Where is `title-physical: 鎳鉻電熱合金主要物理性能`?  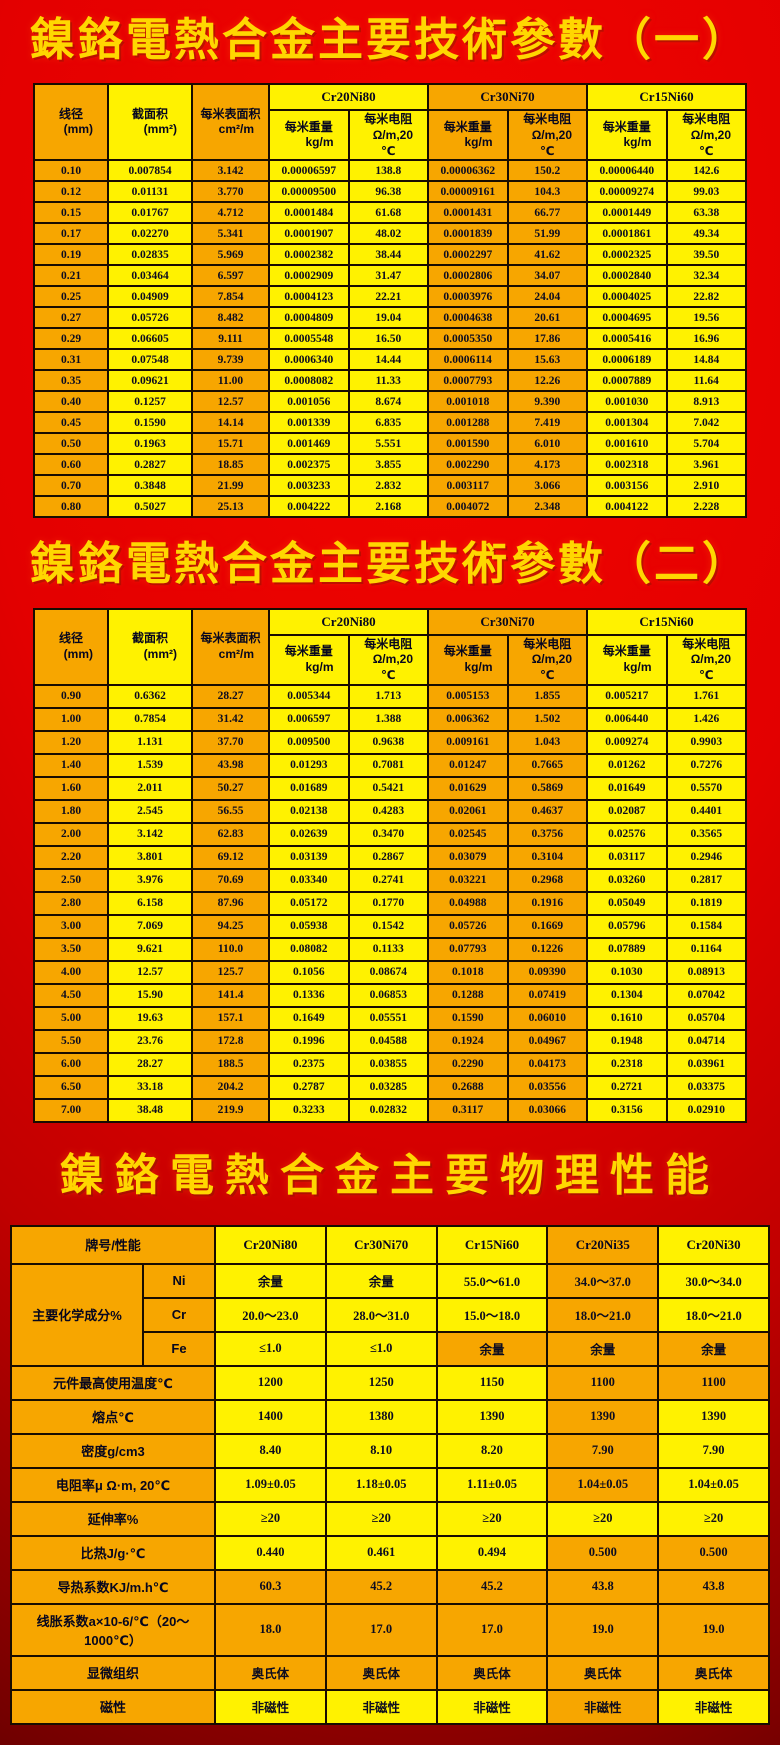 title-physical: 鎳鉻電熱合金主要物理性能 is located at coordinates (390, 1175).